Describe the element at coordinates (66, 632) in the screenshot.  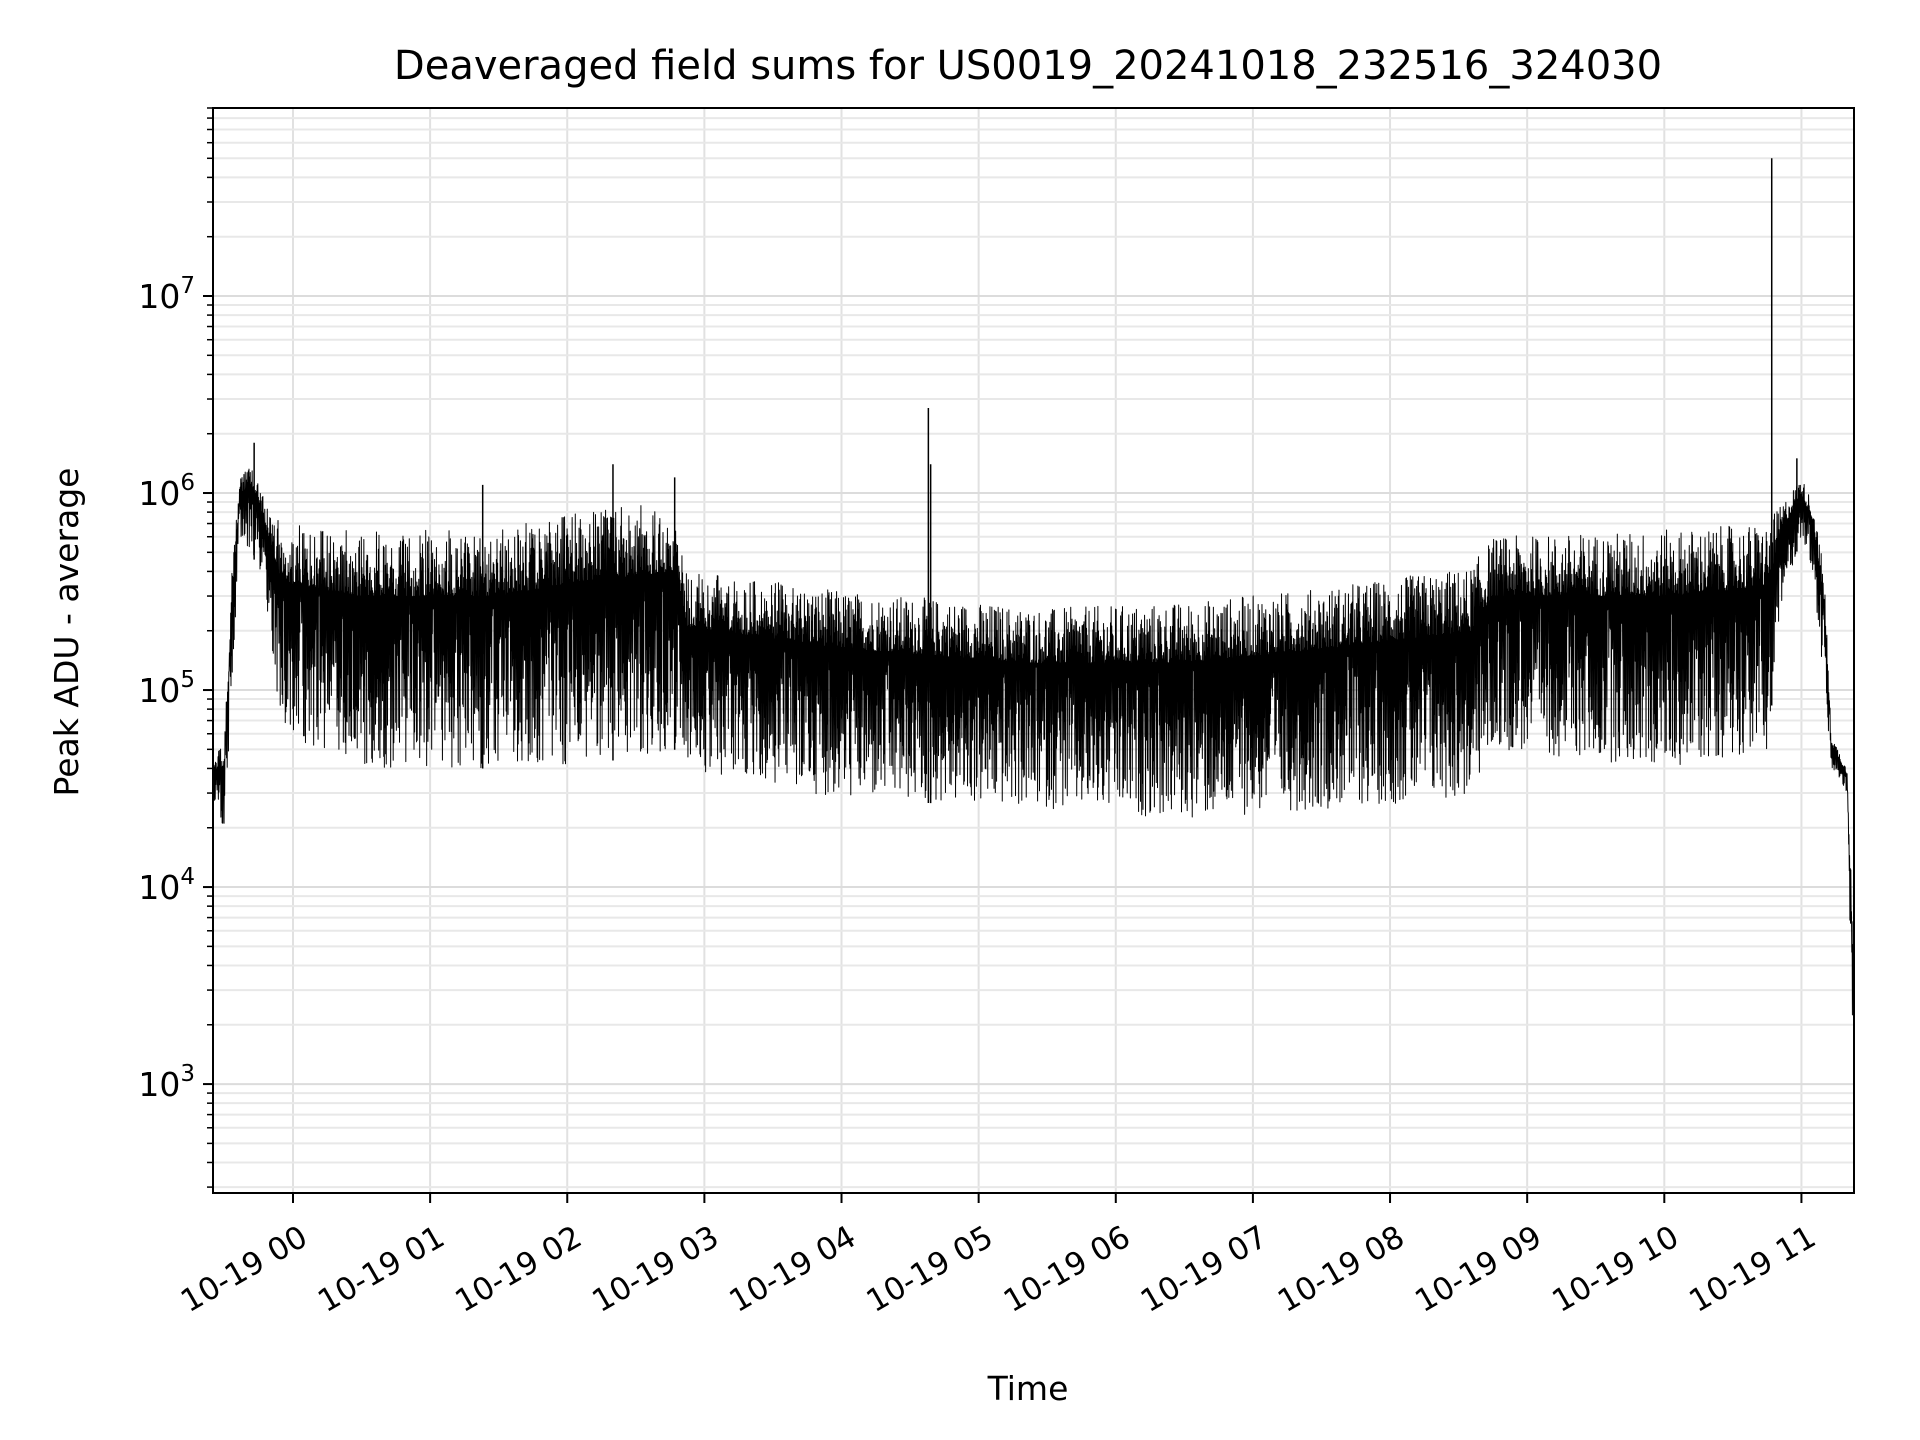
I see `y-axis-label: Peak ADU - average` at that location.